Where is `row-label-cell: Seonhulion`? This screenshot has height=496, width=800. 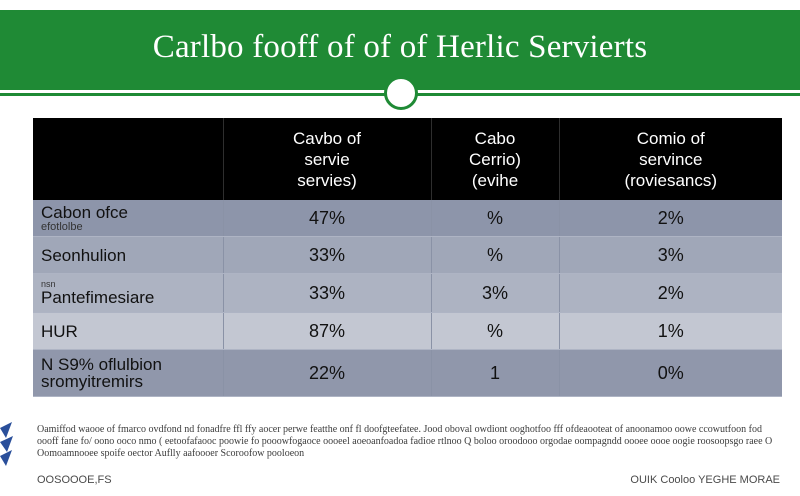 row-label-cell: Seonhulion is located at coordinates (128, 255).